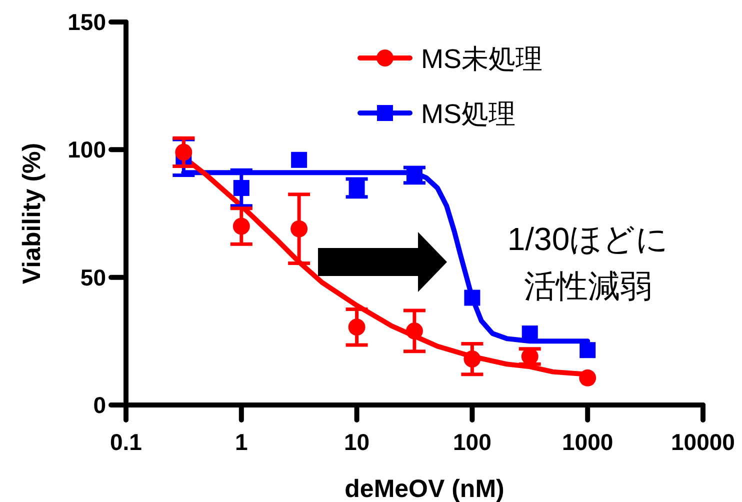  I want to click on y-axis-title: Viability (%), so click(32, 213).